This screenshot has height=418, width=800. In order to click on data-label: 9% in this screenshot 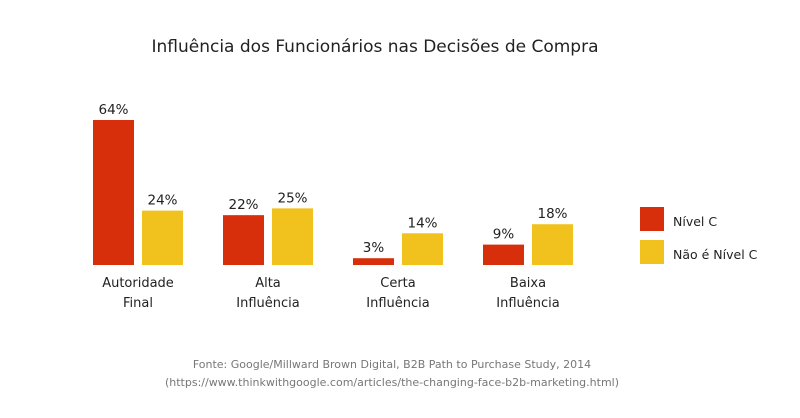, I will do `click(504, 235)`.